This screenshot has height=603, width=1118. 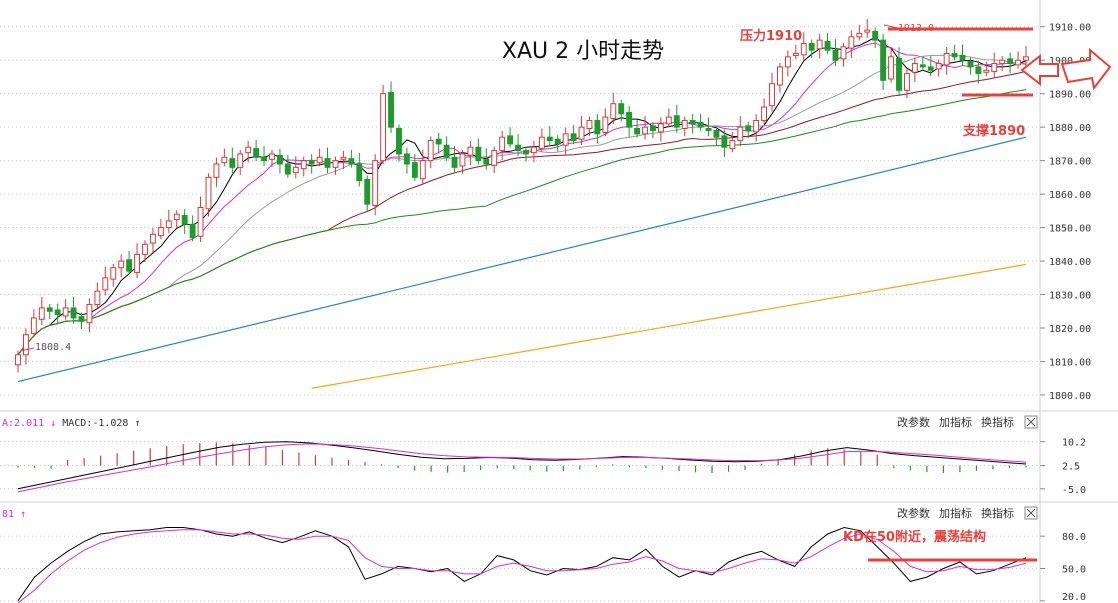 What do you see at coordinates (997, 513) in the screenshot?
I see `kd-switch-indicator-button: 换指标` at bounding box center [997, 513].